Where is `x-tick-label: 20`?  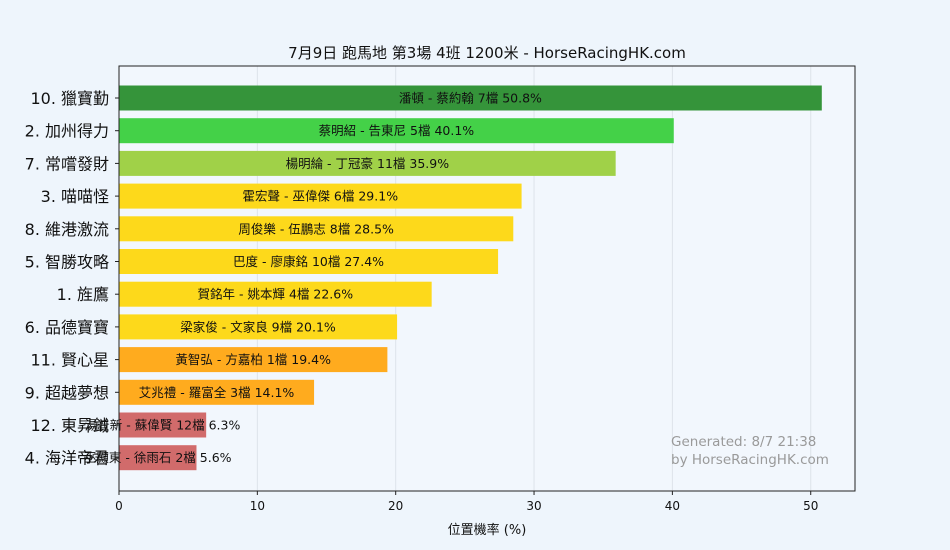
x-tick-label: 20 is located at coordinates (395, 506).